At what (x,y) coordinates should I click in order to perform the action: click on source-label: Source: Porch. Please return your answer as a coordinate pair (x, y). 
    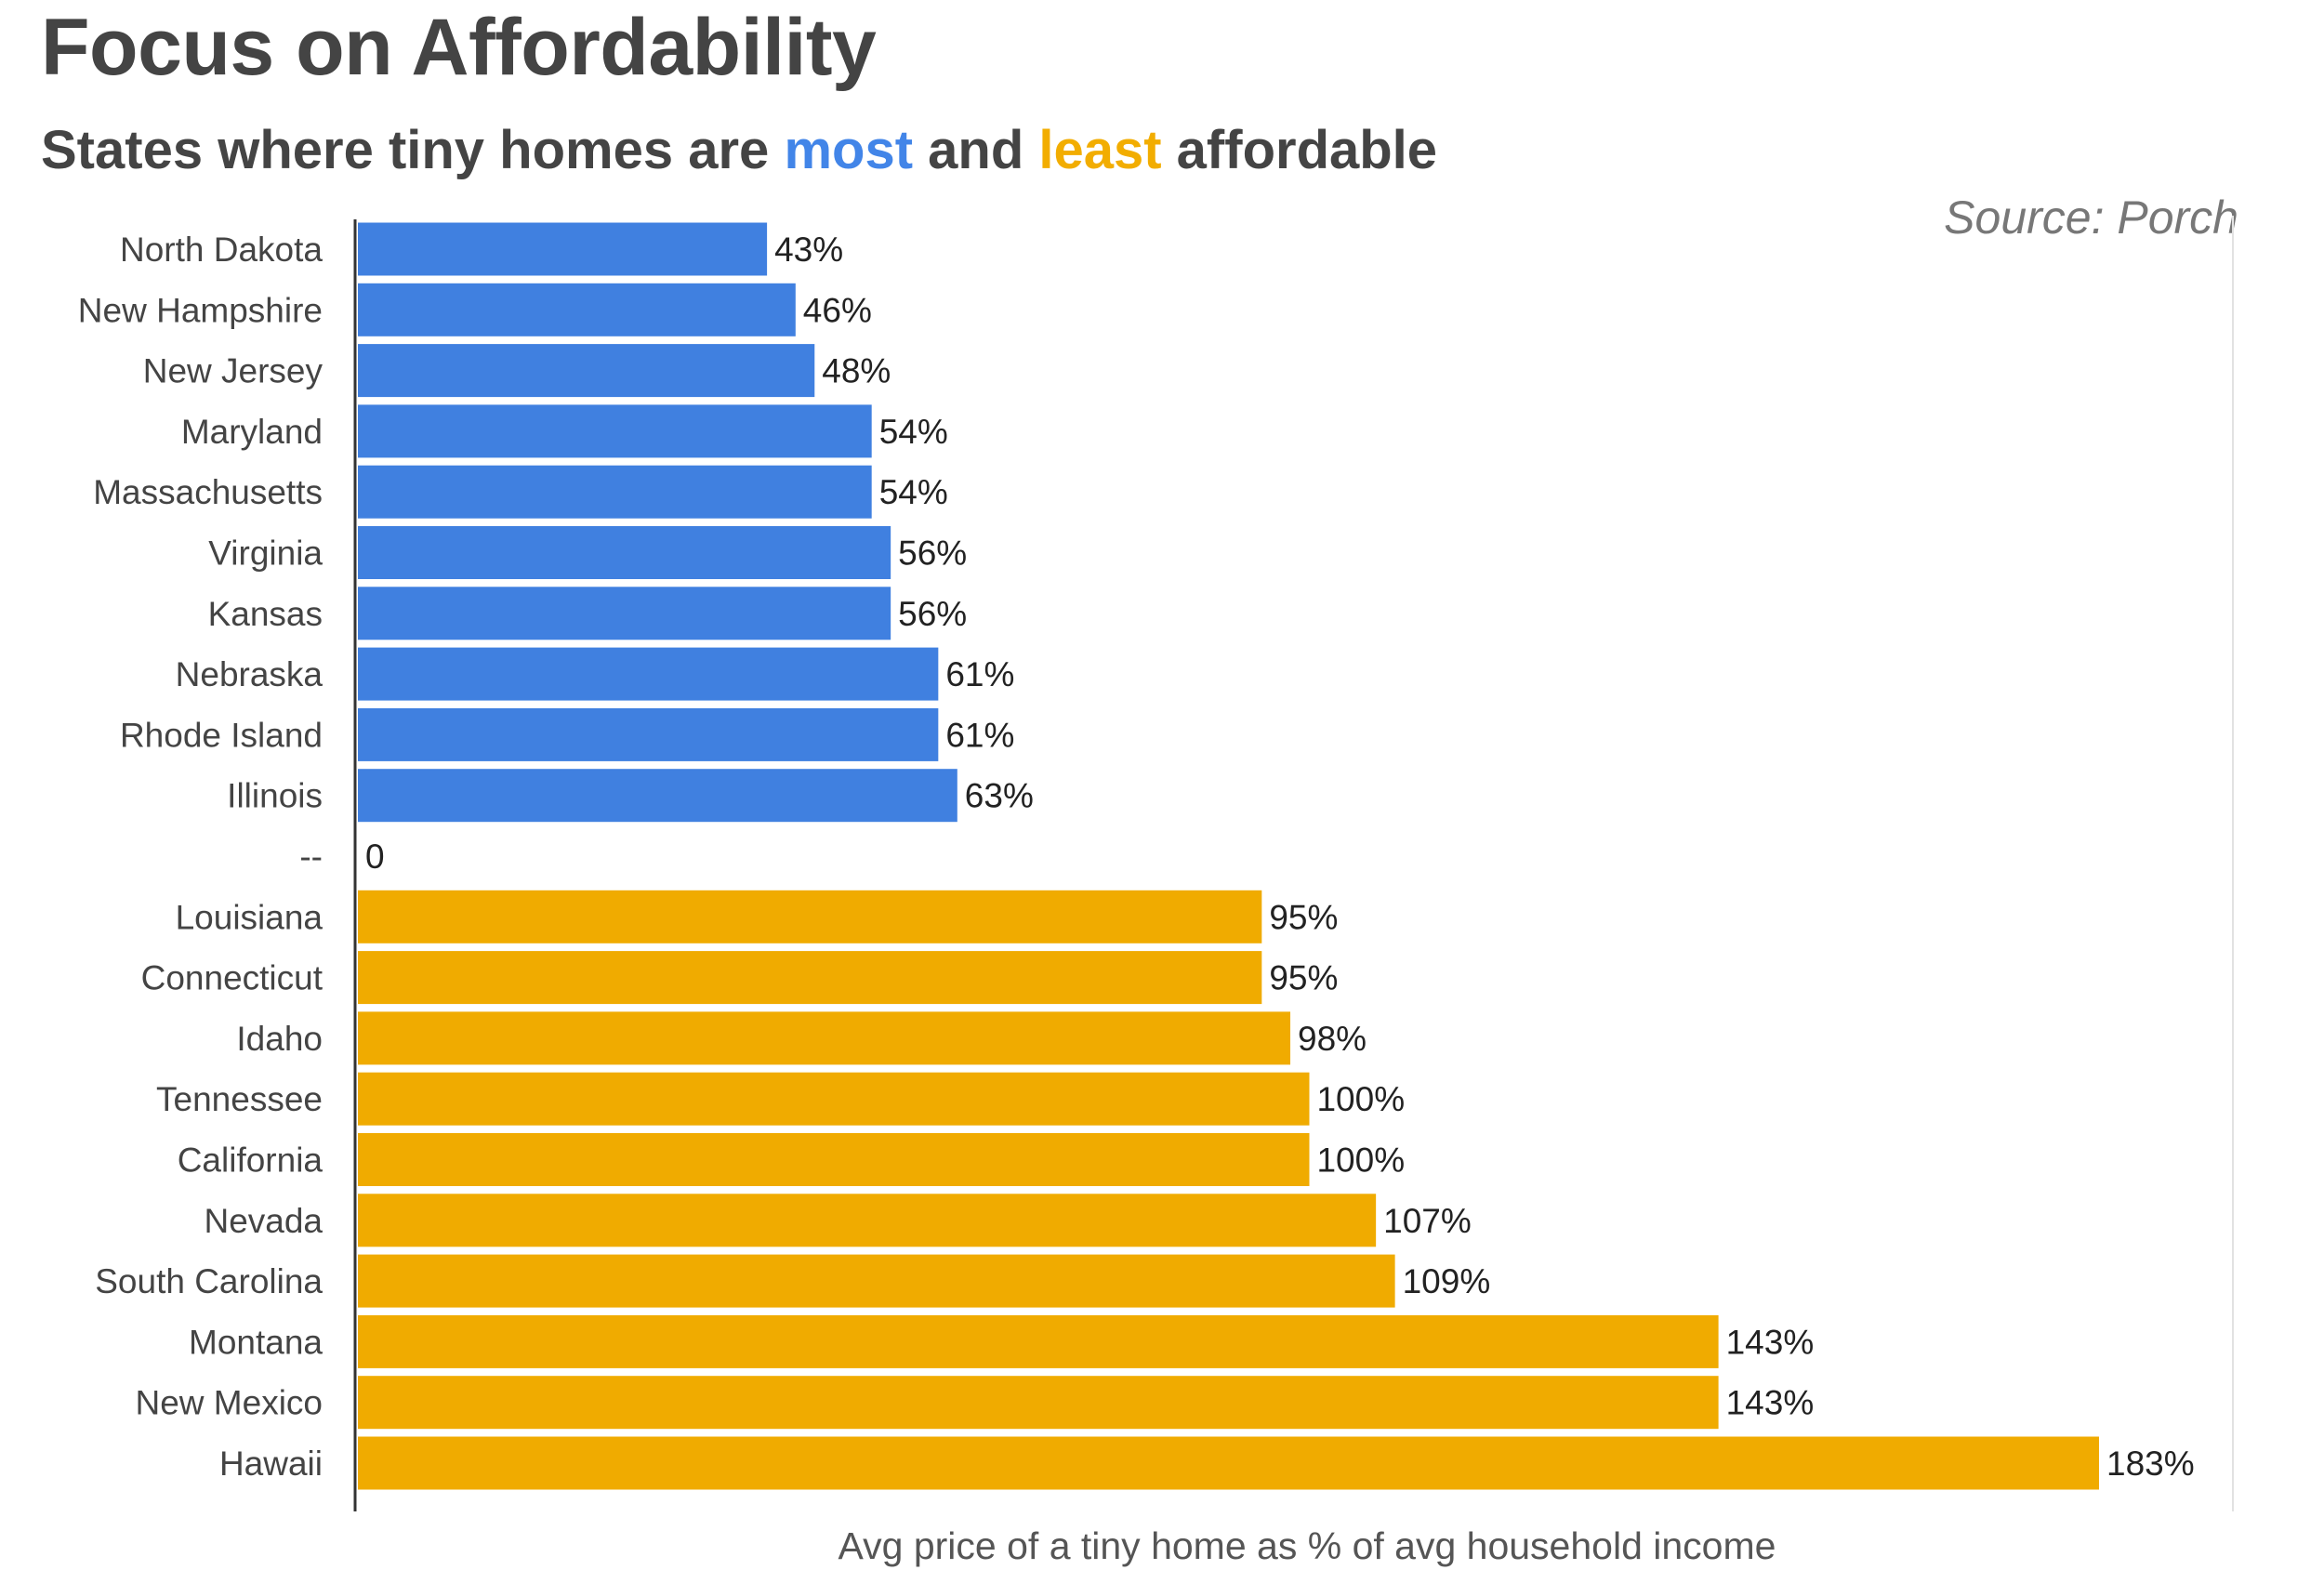
    Looking at the image, I should click on (2091, 218).